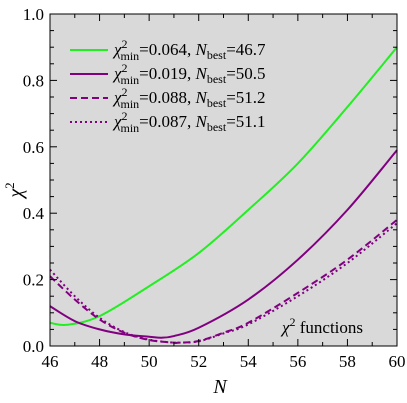 This screenshot has height=403, width=407. I want to click on x-tick-label: 52, so click(198, 361).